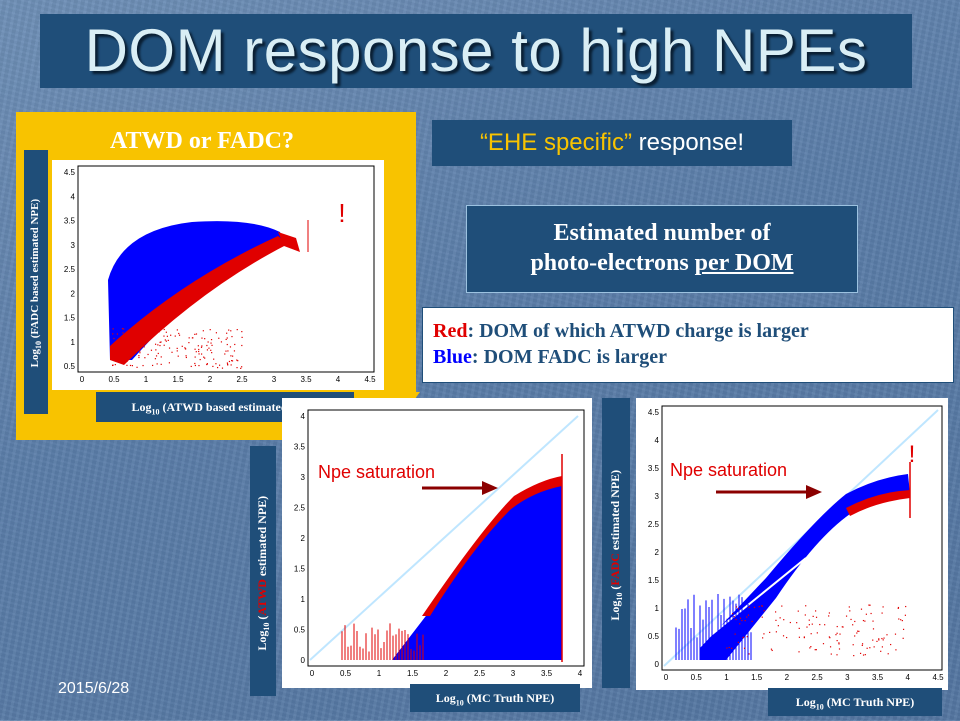 The image size is (960, 721). What do you see at coordinates (73, 342) in the screenshot?
I see `plot1-ytick-label: 1` at bounding box center [73, 342].